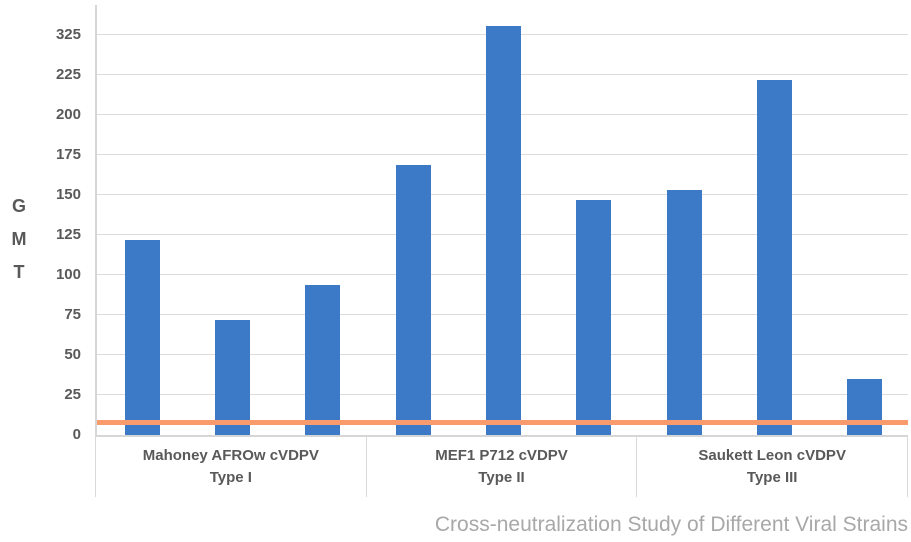  What do you see at coordinates (501, 477) in the screenshot?
I see `category-label-type: Type II` at bounding box center [501, 477].